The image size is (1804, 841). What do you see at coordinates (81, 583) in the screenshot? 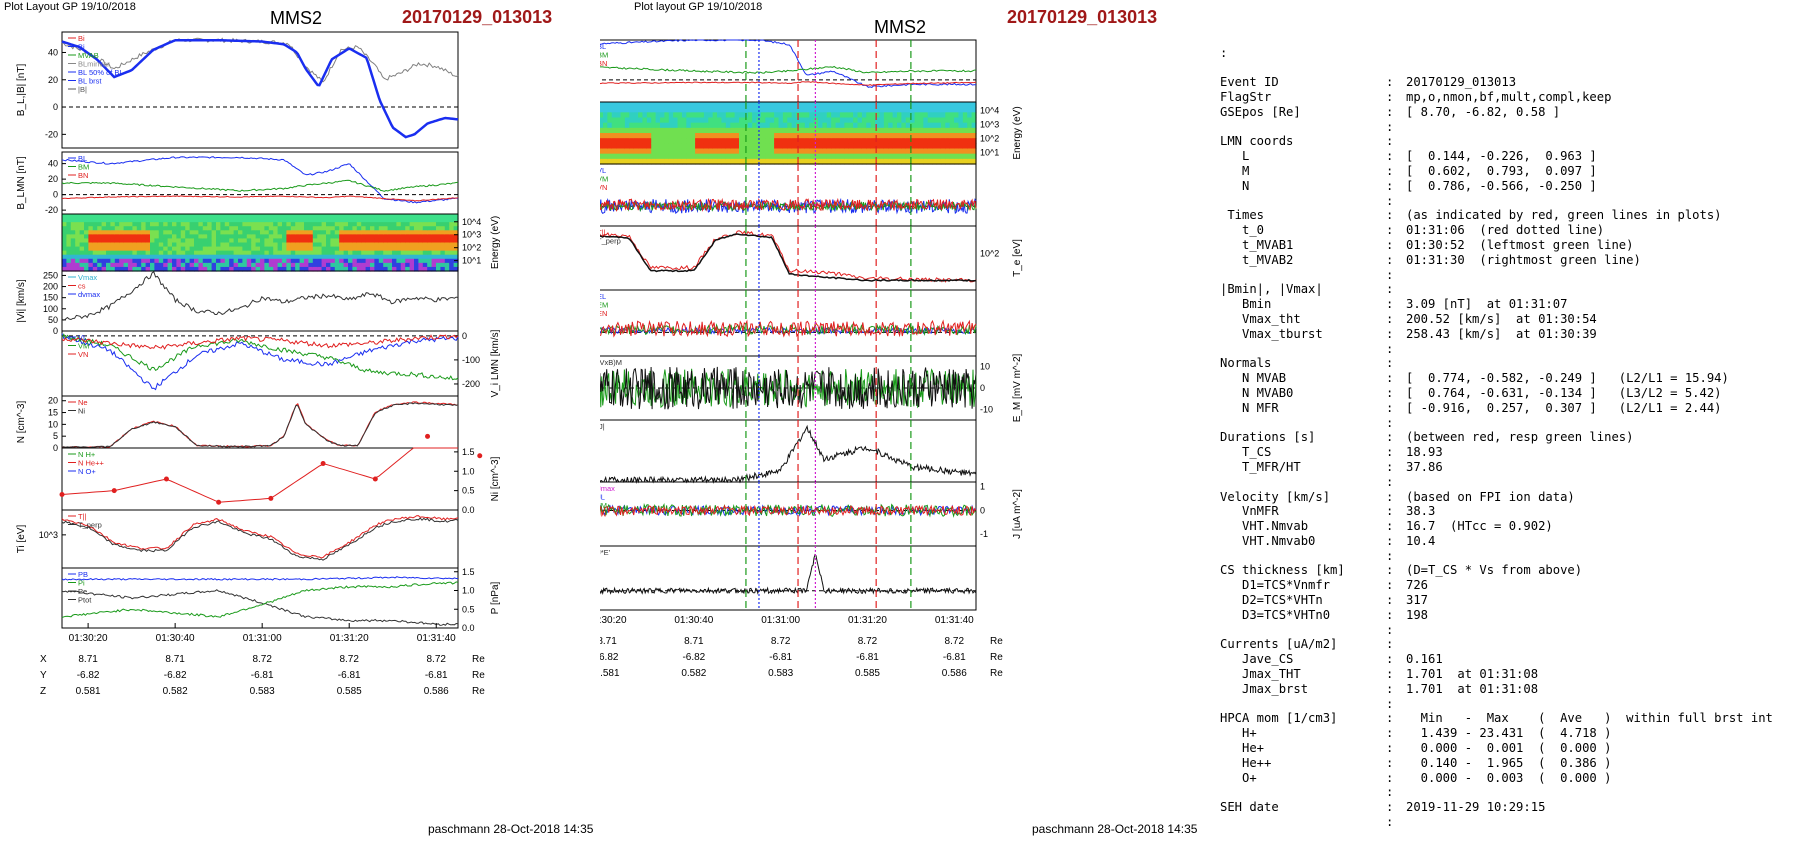
I see `legend-entry: Pi` at bounding box center [81, 583].